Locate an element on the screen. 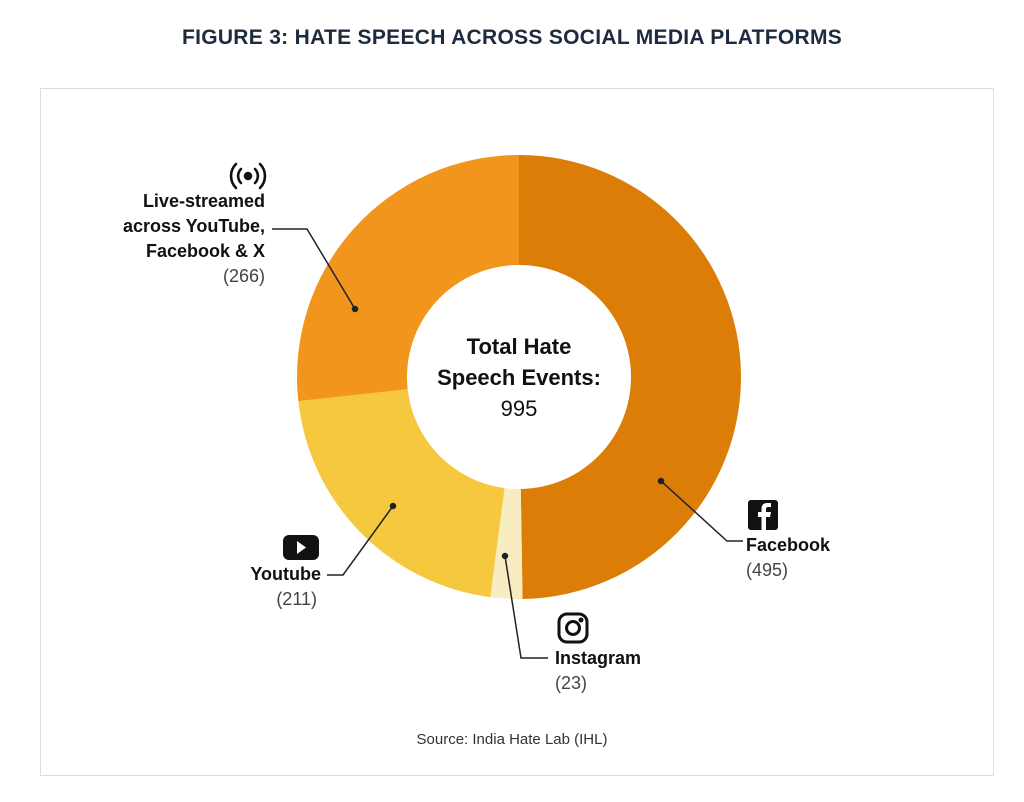 This screenshot has height=802, width=1024. youtube-icon is located at coordinates (301, 547).